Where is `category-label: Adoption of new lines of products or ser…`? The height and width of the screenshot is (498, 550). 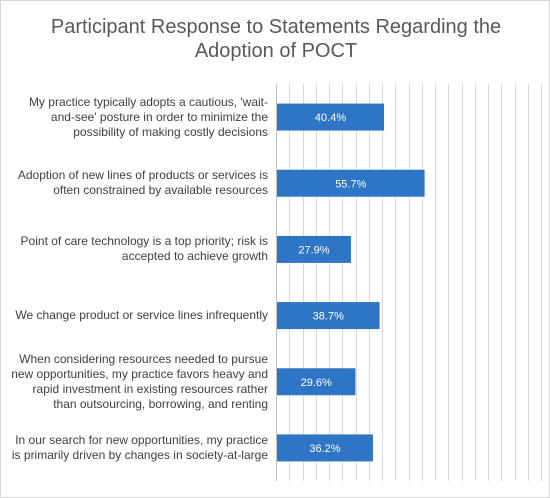
category-label: Adoption of new lines of products or ser… is located at coordinates (142, 183).